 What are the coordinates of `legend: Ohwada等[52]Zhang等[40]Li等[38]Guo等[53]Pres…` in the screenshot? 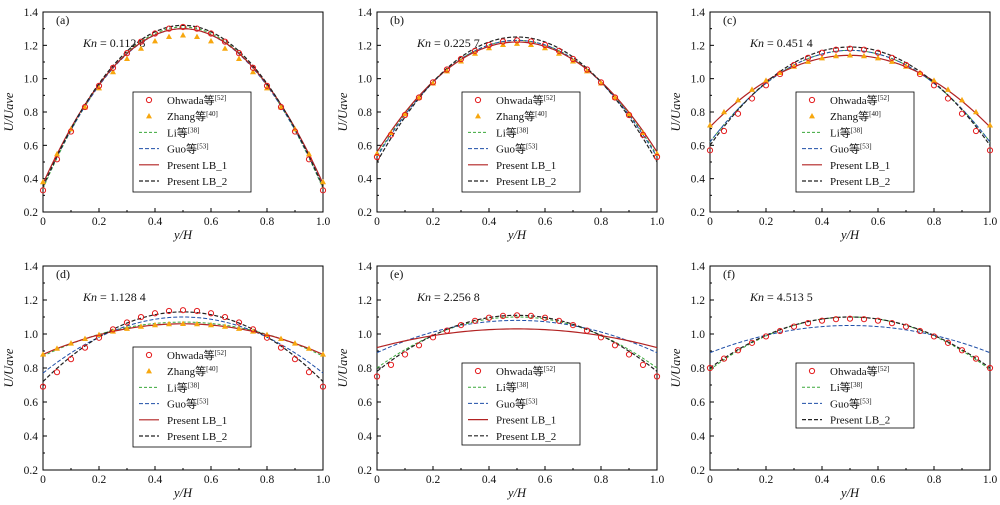 It's located at (855, 142).